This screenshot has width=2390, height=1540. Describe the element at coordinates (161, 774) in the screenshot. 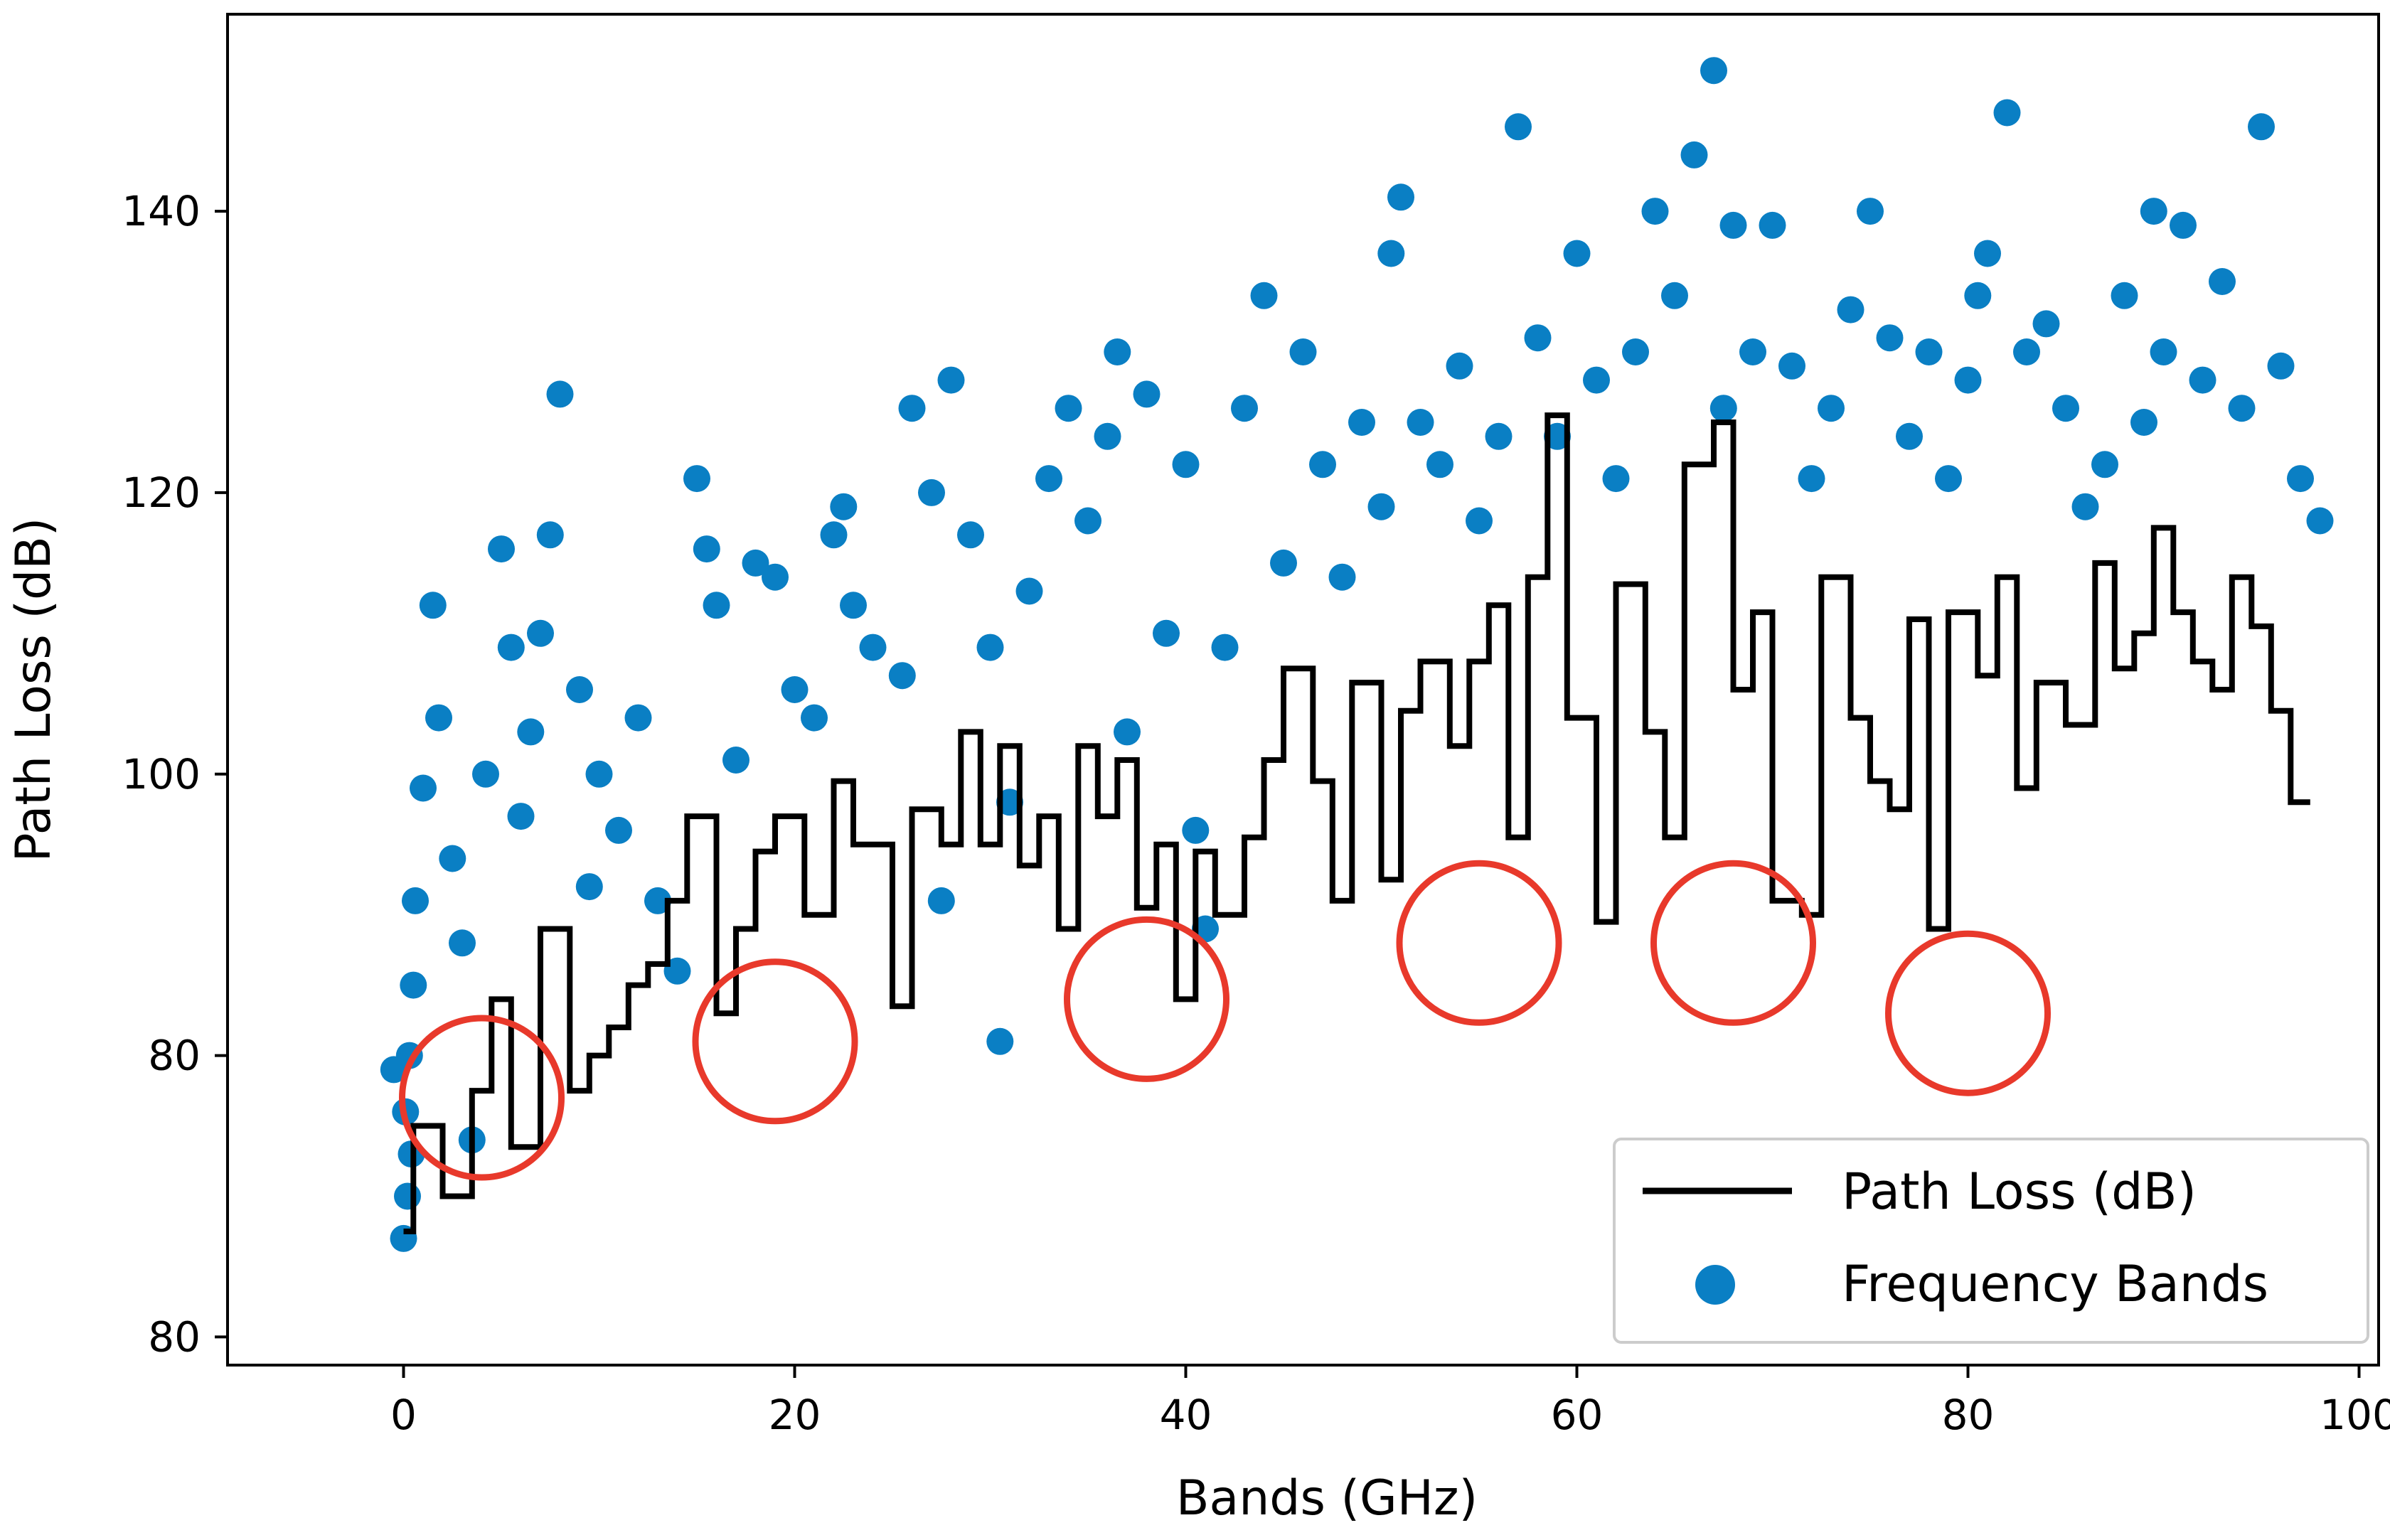

I see `y-tick-label: 100` at that location.